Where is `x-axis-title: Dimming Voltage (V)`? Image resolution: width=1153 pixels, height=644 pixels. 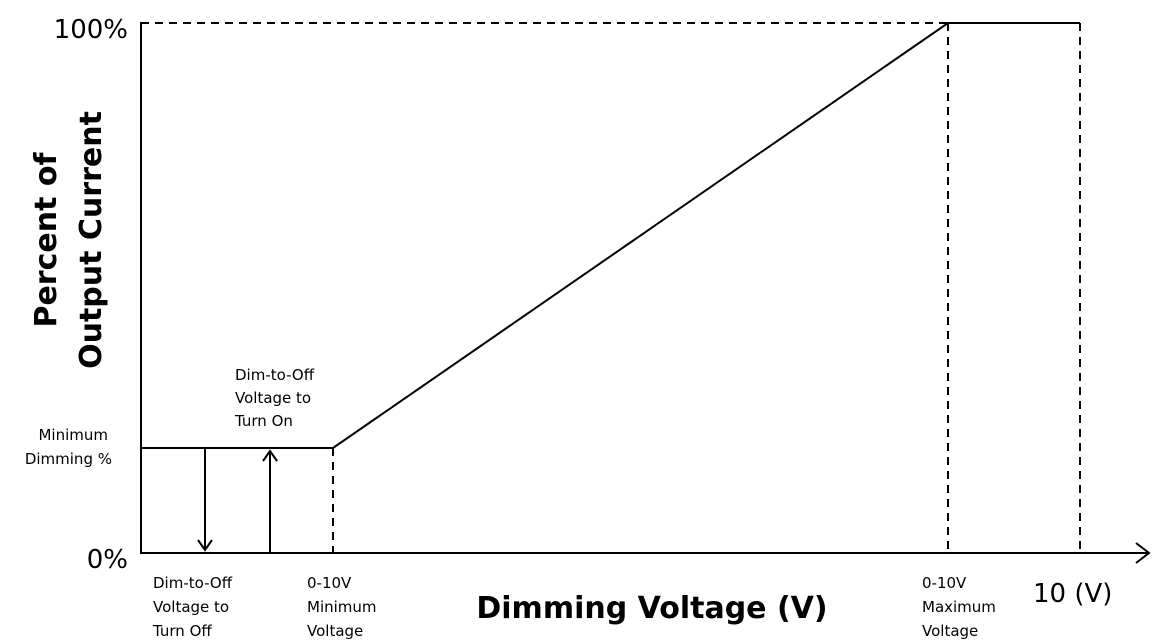
x-axis-title: Dimming Voltage (V) is located at coordinates (651, 608).